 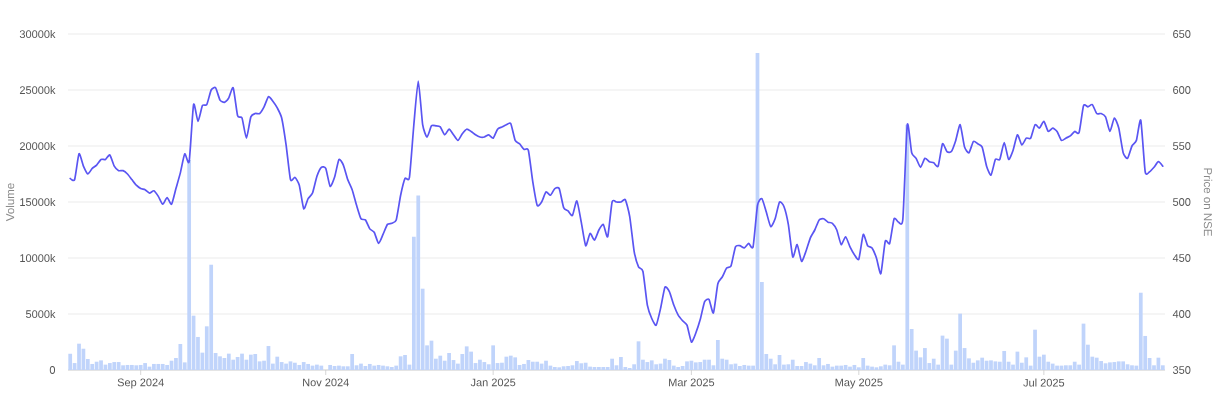 What do you see at coordinates (37, 146) in the screenshot?
I see `y-tick-label: 20000k` at bounding box center [37, 146].